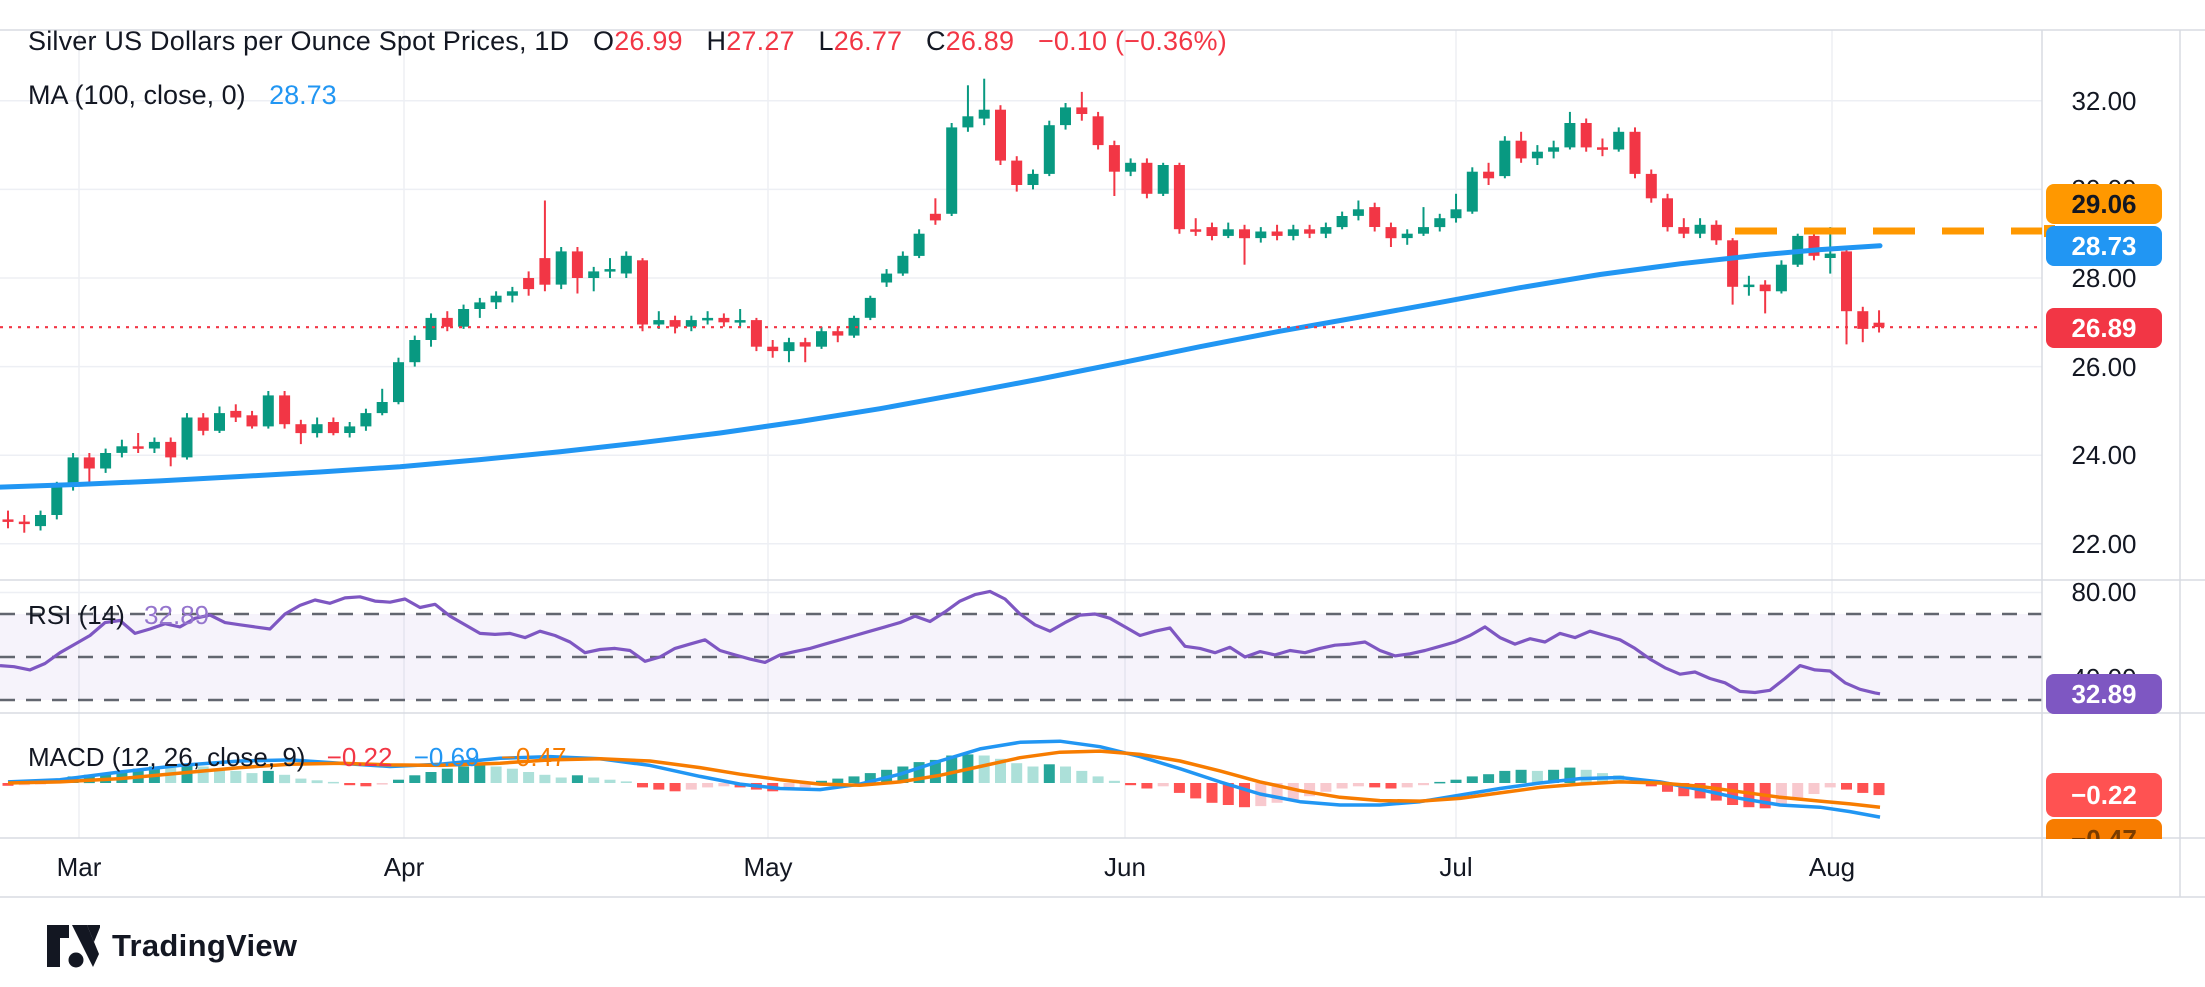 The image size is (2205, 987). What do you see at coordinates (2104, 101) in the screenshot?
I see `price-tick-32: 32.00` at bounding box center [2104, 101].